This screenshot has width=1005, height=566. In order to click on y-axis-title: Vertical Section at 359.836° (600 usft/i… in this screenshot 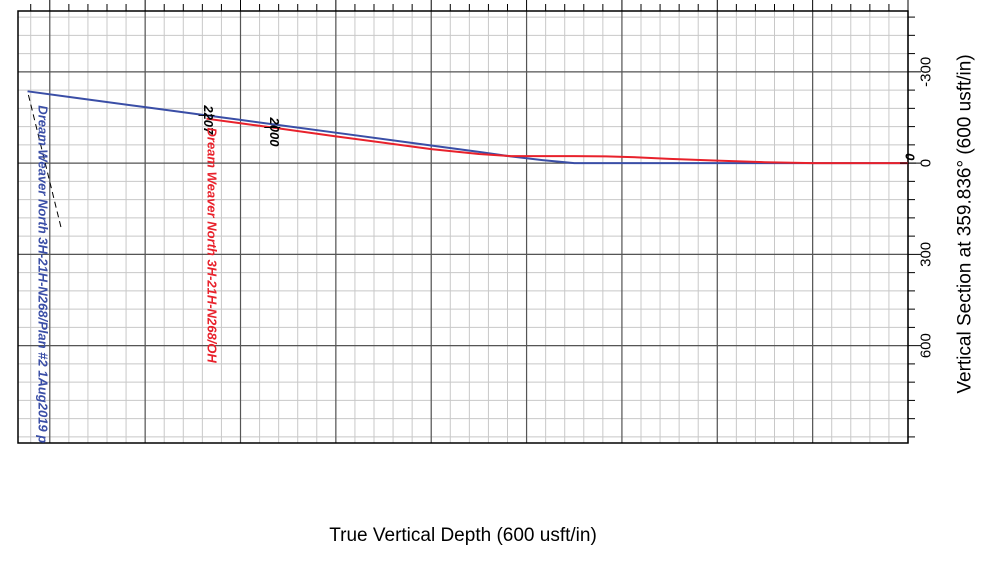, I will do `click(965, 223)`.